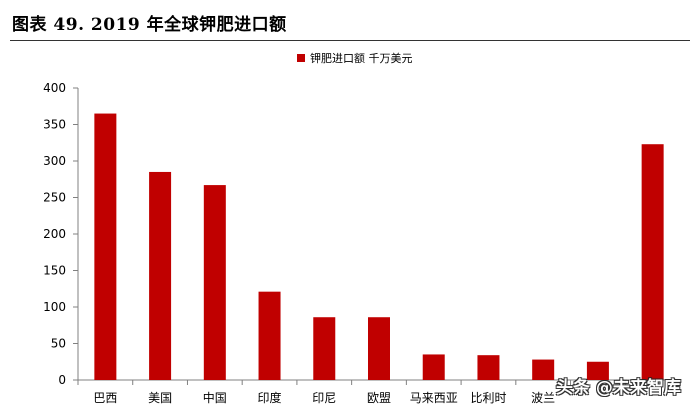  What do you see at coordinates (160, 398) in the screenshot?
I see `x-category-label: 美国` at bounding box center [160, 398].